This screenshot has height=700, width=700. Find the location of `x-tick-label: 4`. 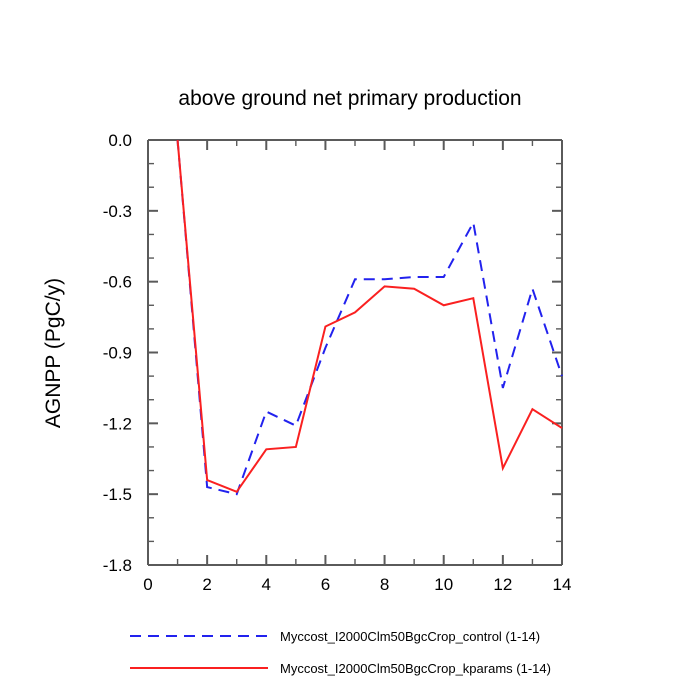

x-tick-label: 4 is located at coordinates (266, 584).